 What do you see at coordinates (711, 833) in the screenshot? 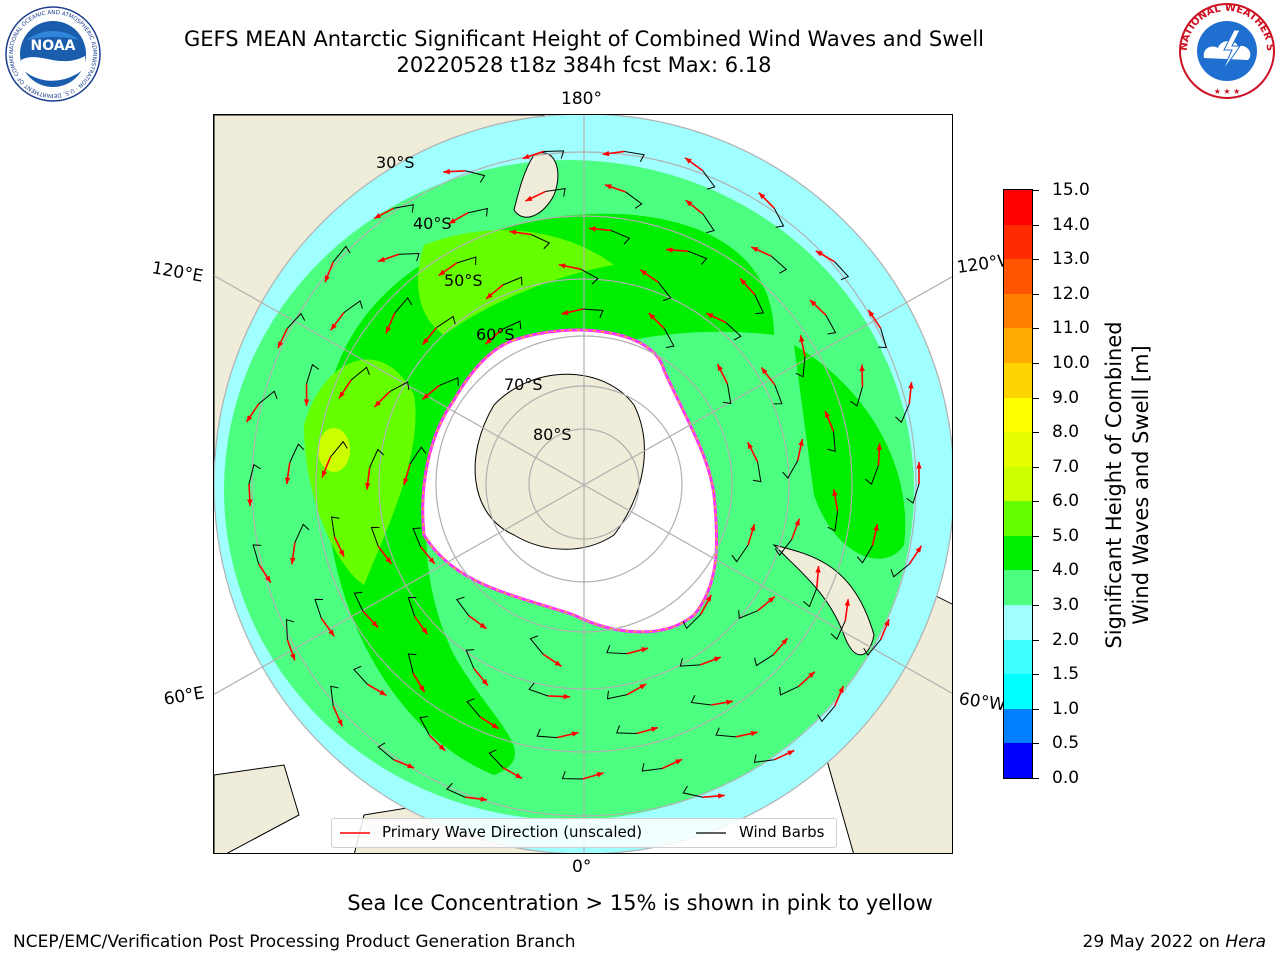
I see `legend-swatch-wind-barbs` at bounding box center [711, 833].